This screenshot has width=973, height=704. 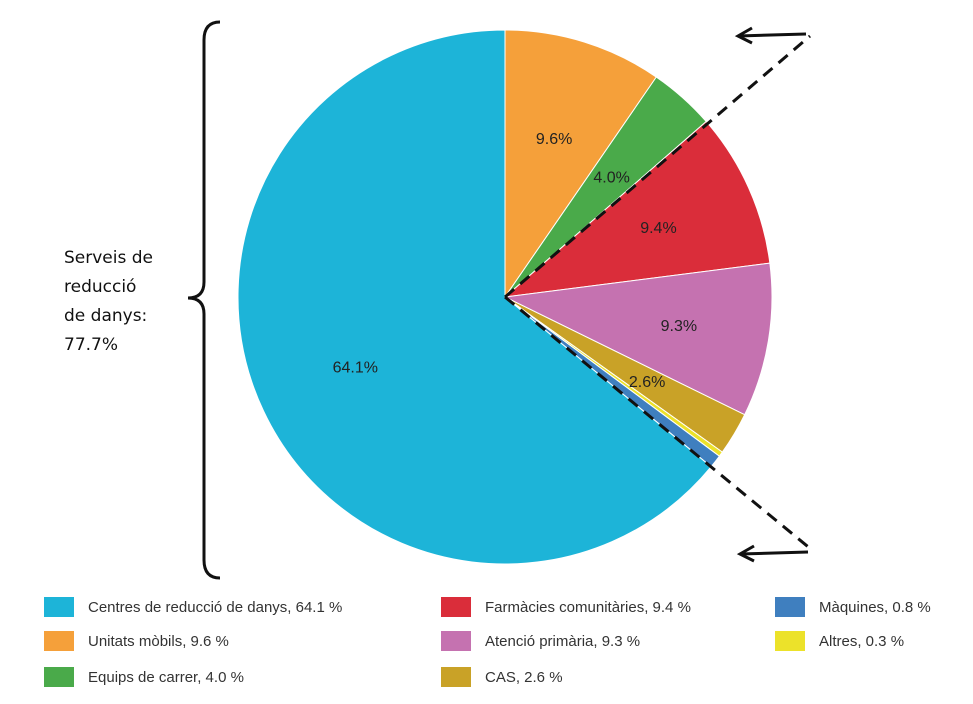 I want to click on legend-item: Equips de carrer, 4.0 %, so click(x=144, y=677).